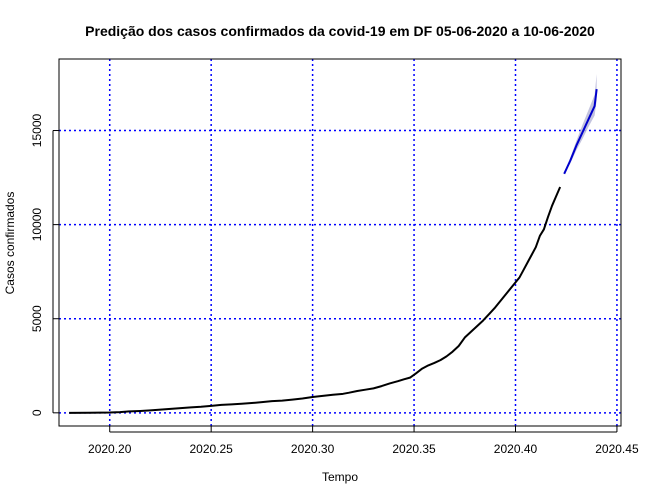 Image resolution: width=650 pixels, height=500 pixels. What do you see at coordinates (580, 131) in the screenshot?
I see `forecast-line` at bounding box center [580, 131].